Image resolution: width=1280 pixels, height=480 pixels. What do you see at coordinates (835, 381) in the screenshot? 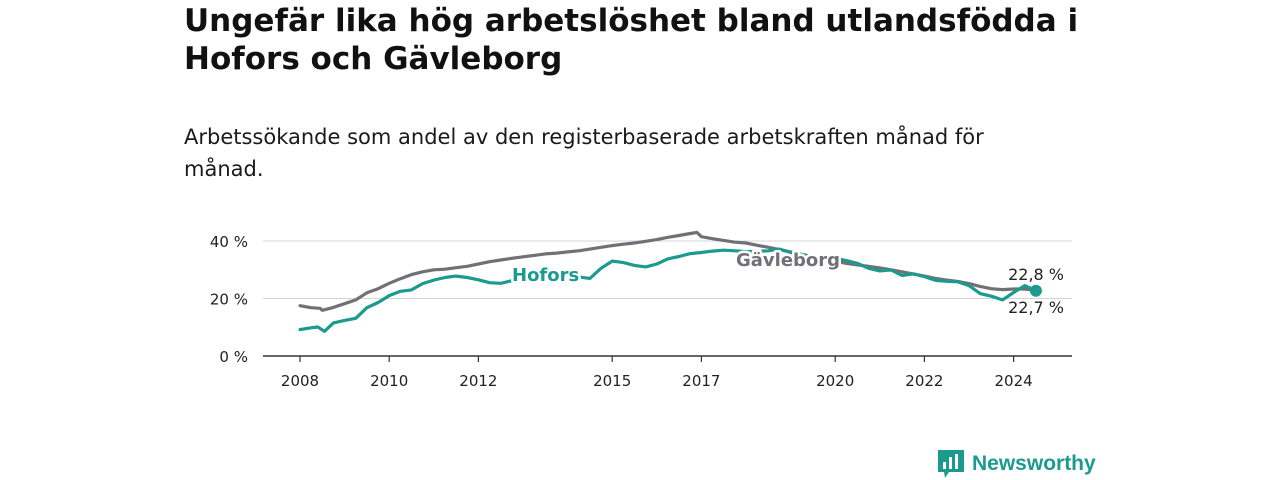
I see `x-tick-label: 2020` at bounding box center [835, 381].